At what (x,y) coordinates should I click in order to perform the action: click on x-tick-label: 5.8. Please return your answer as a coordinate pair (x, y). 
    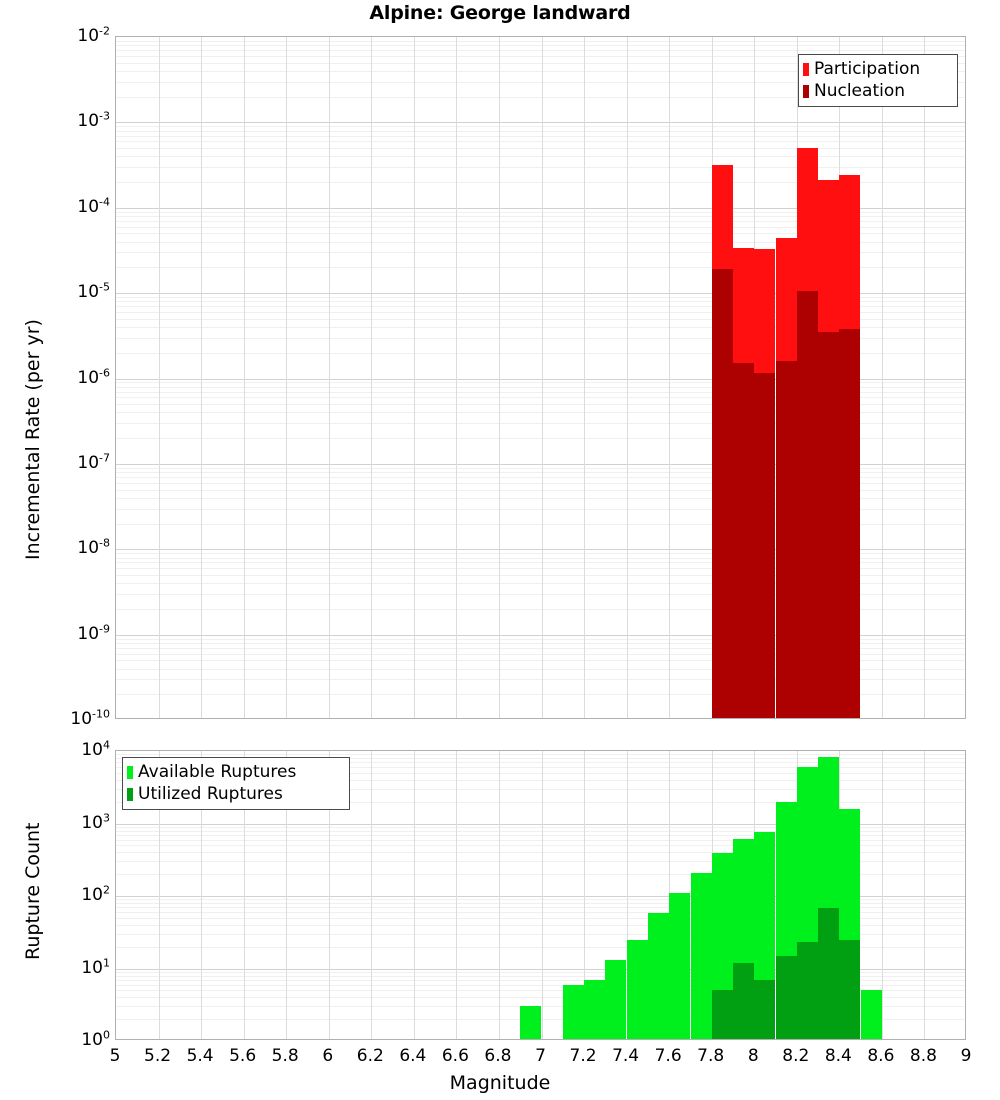
    Looking at the image, I should click on (285, 1056).